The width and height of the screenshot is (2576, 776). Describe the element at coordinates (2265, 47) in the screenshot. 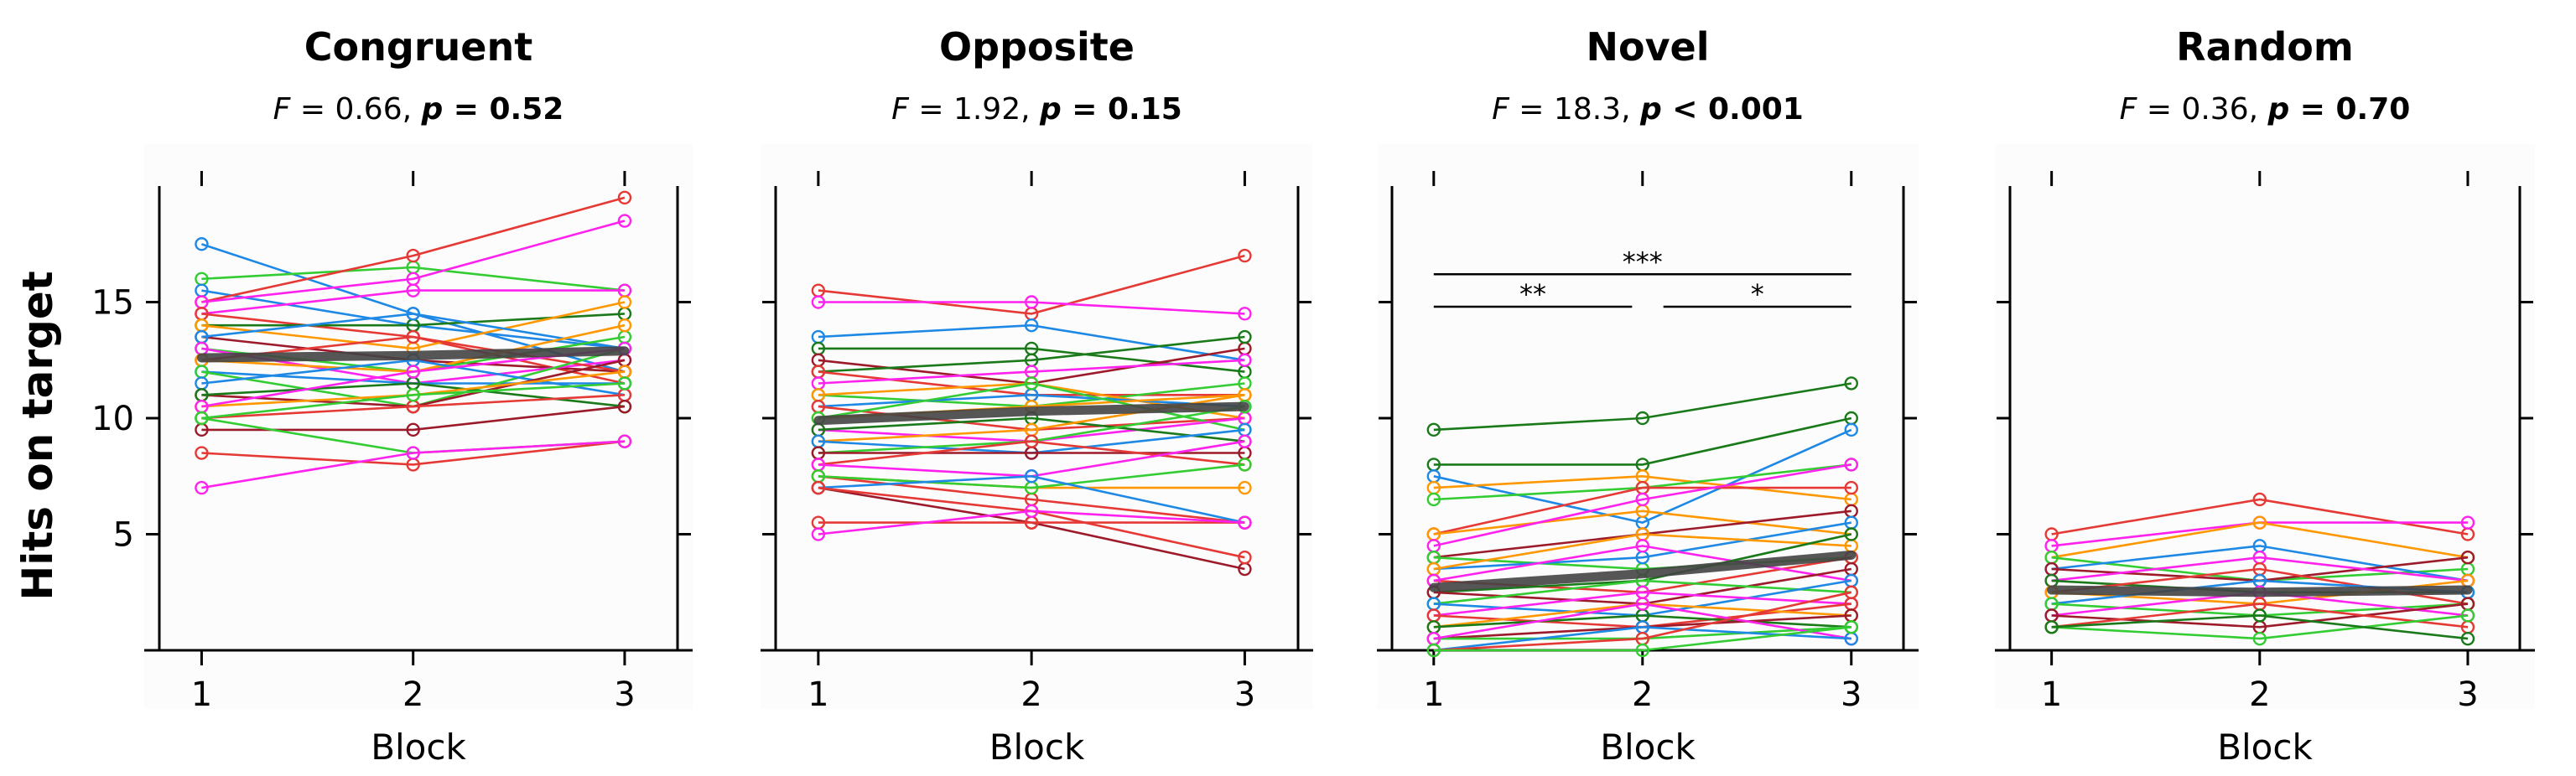

I see `panel-title: Random` at that location.